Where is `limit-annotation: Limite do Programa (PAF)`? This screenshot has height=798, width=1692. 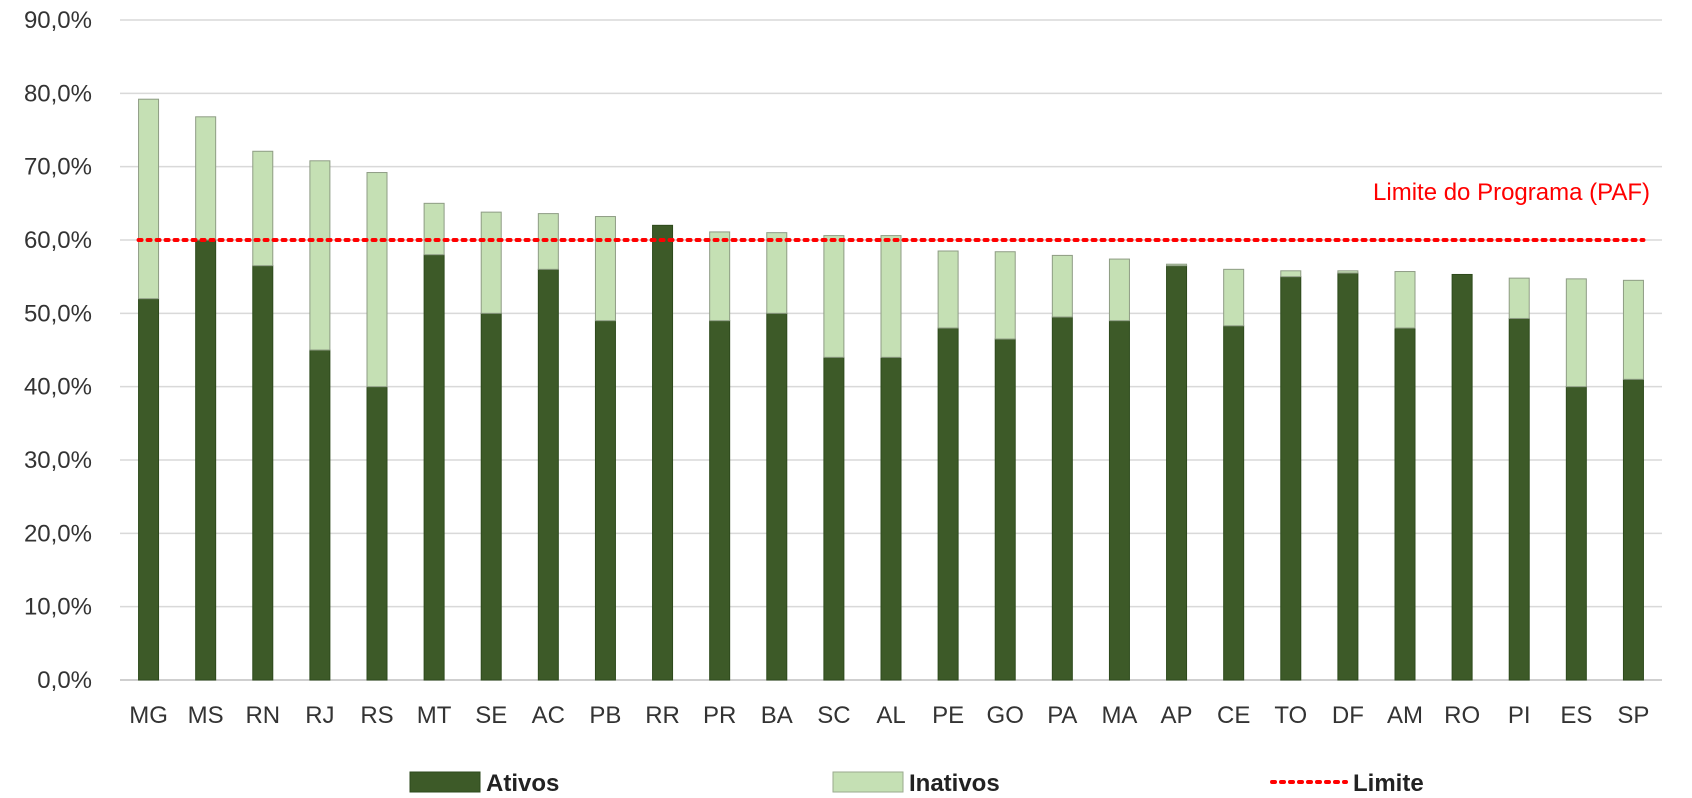 limit-annotation: Limite do Programa (PAF) is located at coordinates (1511, 192).